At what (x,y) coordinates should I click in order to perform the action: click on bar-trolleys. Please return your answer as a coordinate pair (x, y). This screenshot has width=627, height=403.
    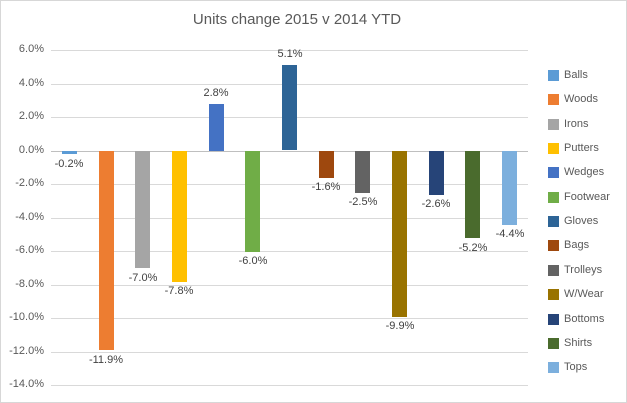
    Looking at the image, I should click on (362, 172).